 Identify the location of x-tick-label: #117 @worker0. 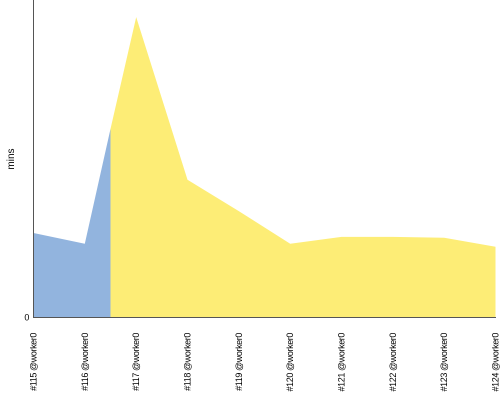
(136, 362).